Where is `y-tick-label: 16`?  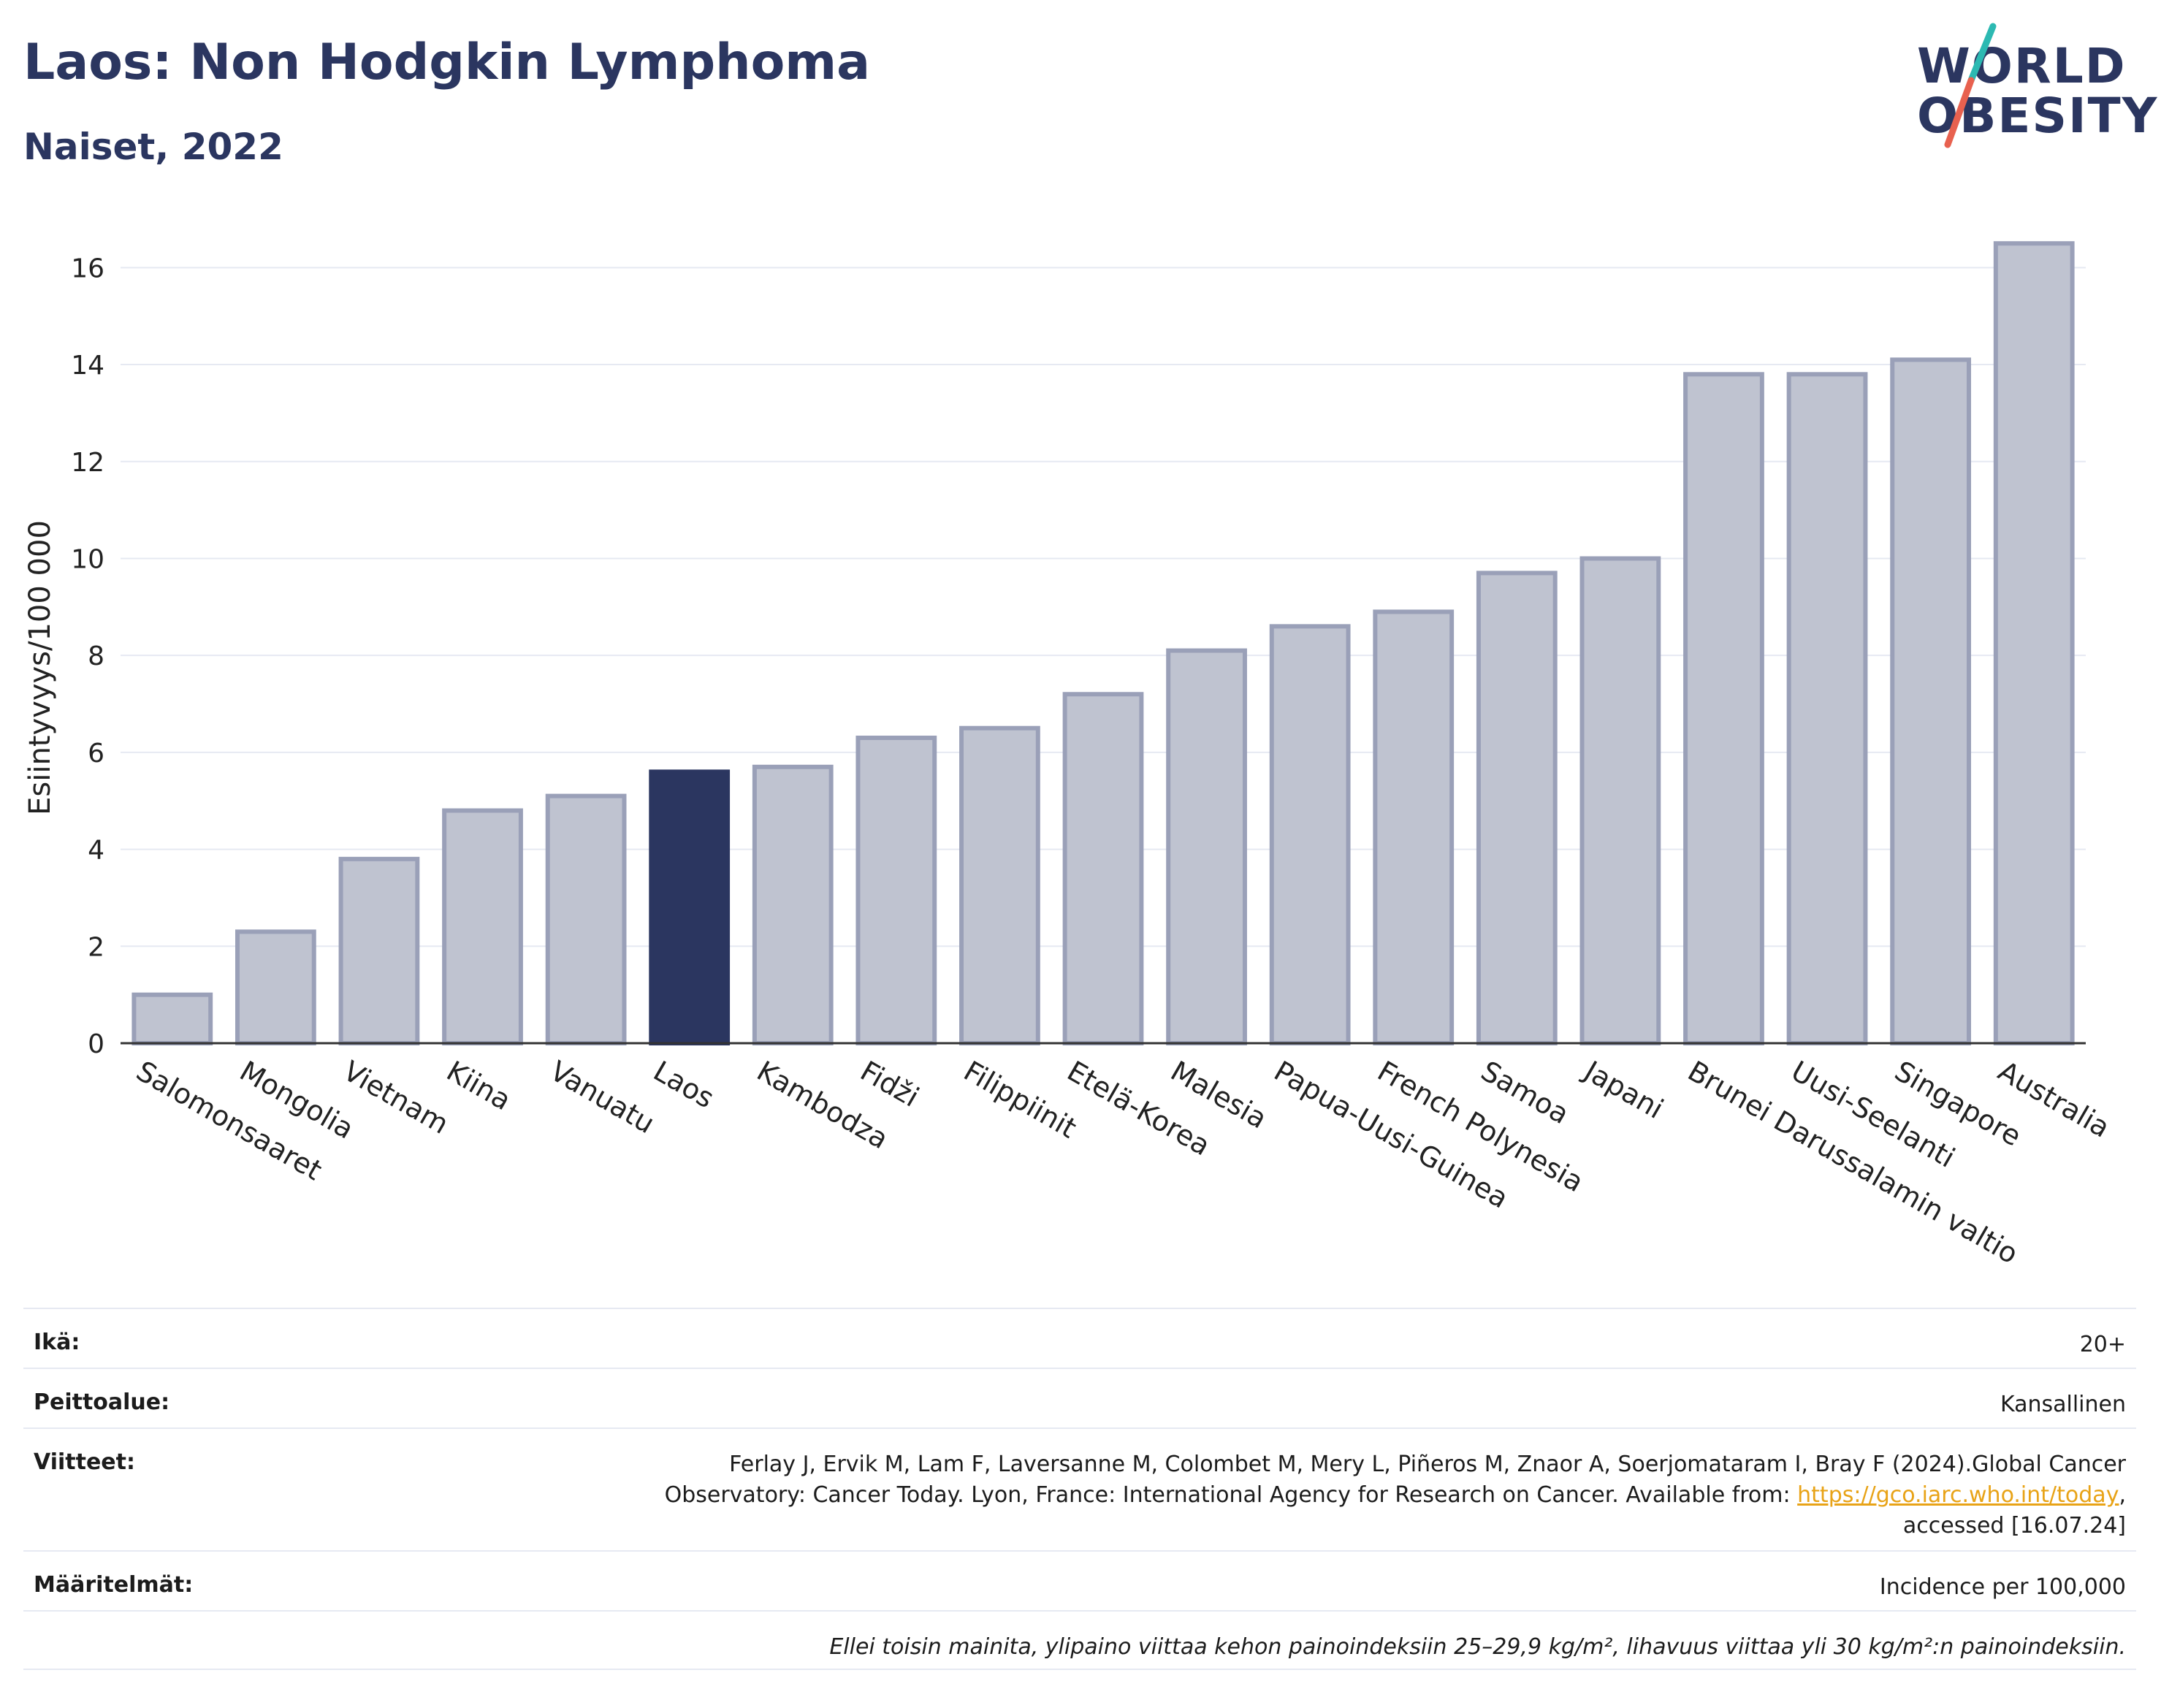 y-tick-label: 16 is located at coordinates (88, 268).